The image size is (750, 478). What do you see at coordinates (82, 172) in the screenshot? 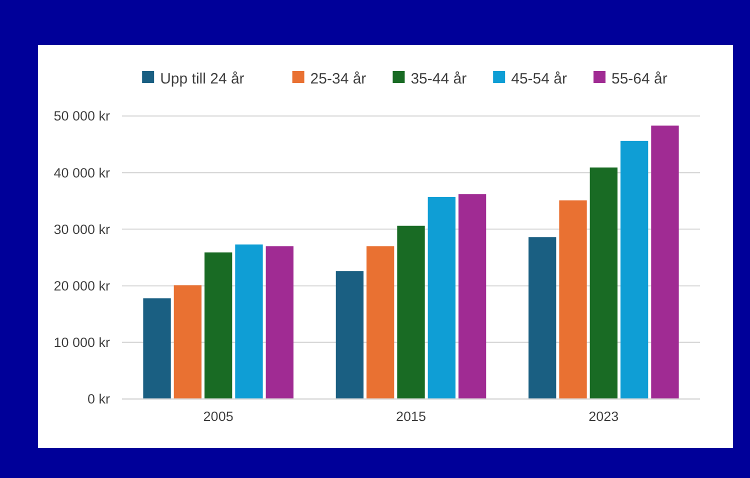
I see `y-tick-label: 40 000 kr` at bounding box center [82, 172].